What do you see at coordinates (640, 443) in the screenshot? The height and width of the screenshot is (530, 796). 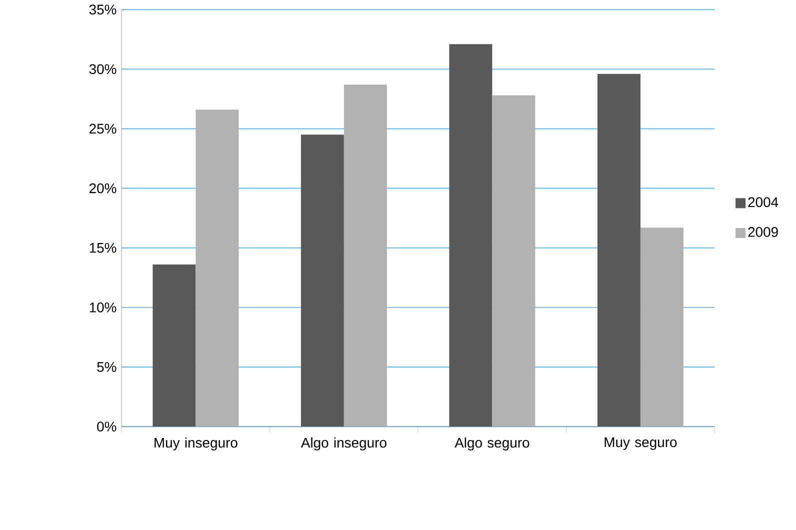 I see `x-tick-label: Muy seguro` at bounding box center [640, 443].